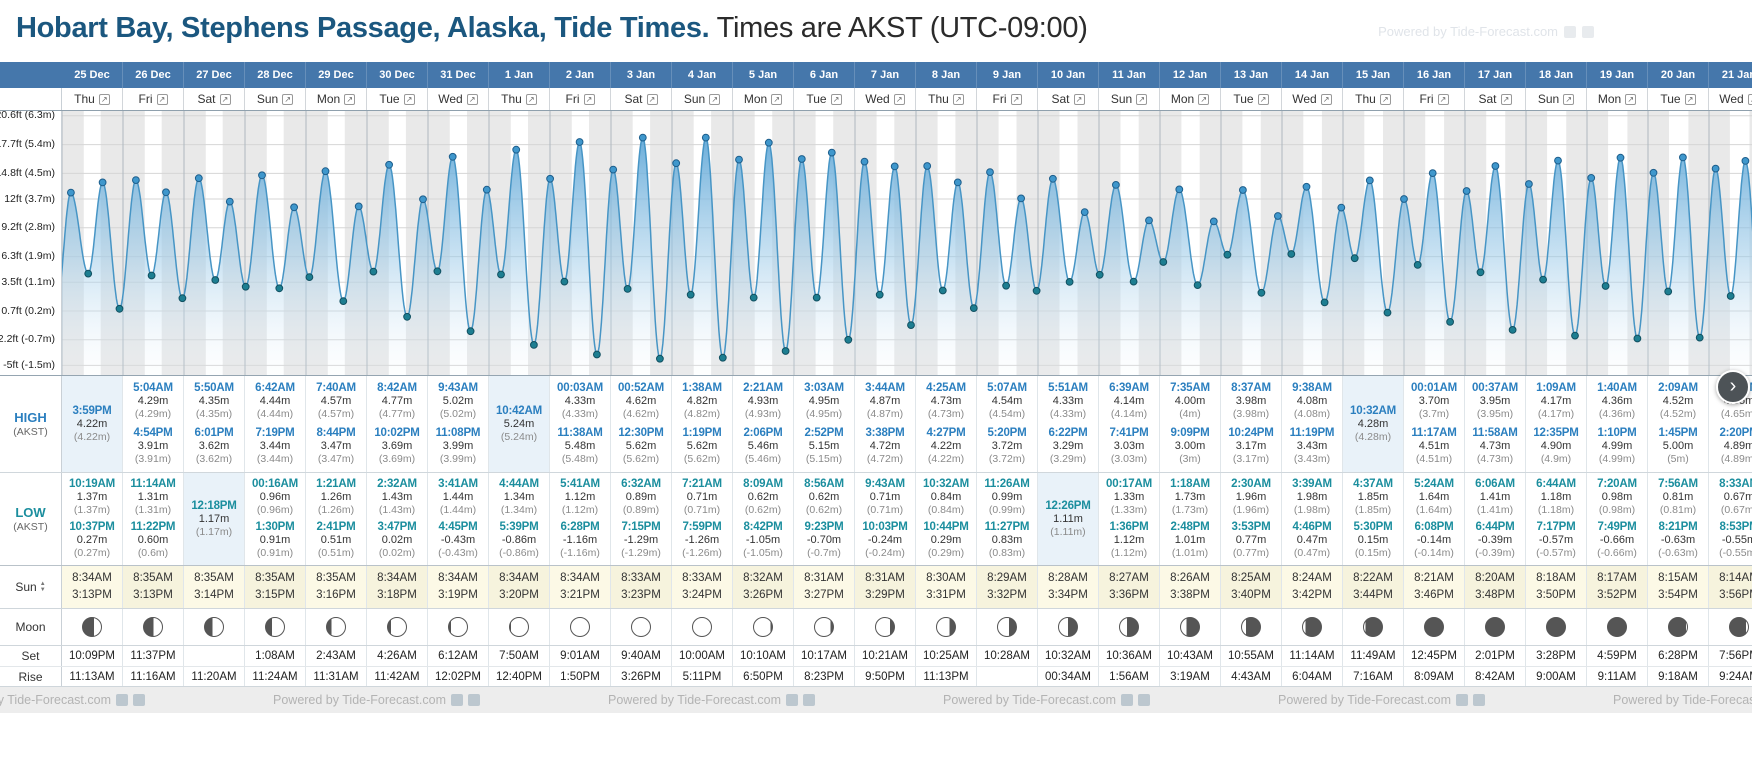  Describe the element at coordinates (1068, 519) in the screenshot. I see `low-tide-cell: 12:26PM 1.11m (1.11m)` at that location.